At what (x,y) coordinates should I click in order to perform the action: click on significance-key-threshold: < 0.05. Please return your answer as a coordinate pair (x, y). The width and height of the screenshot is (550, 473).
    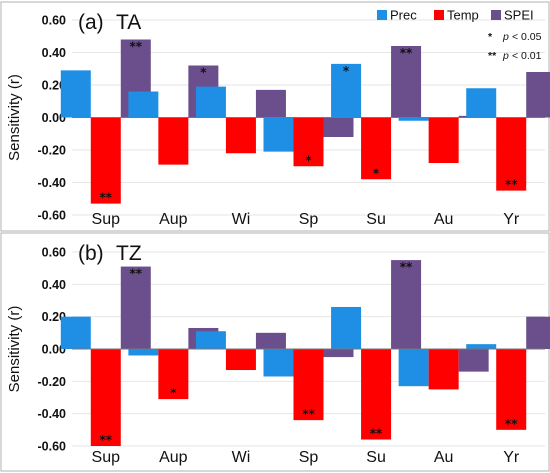
    Looking at the image, I should click on (527, 37).